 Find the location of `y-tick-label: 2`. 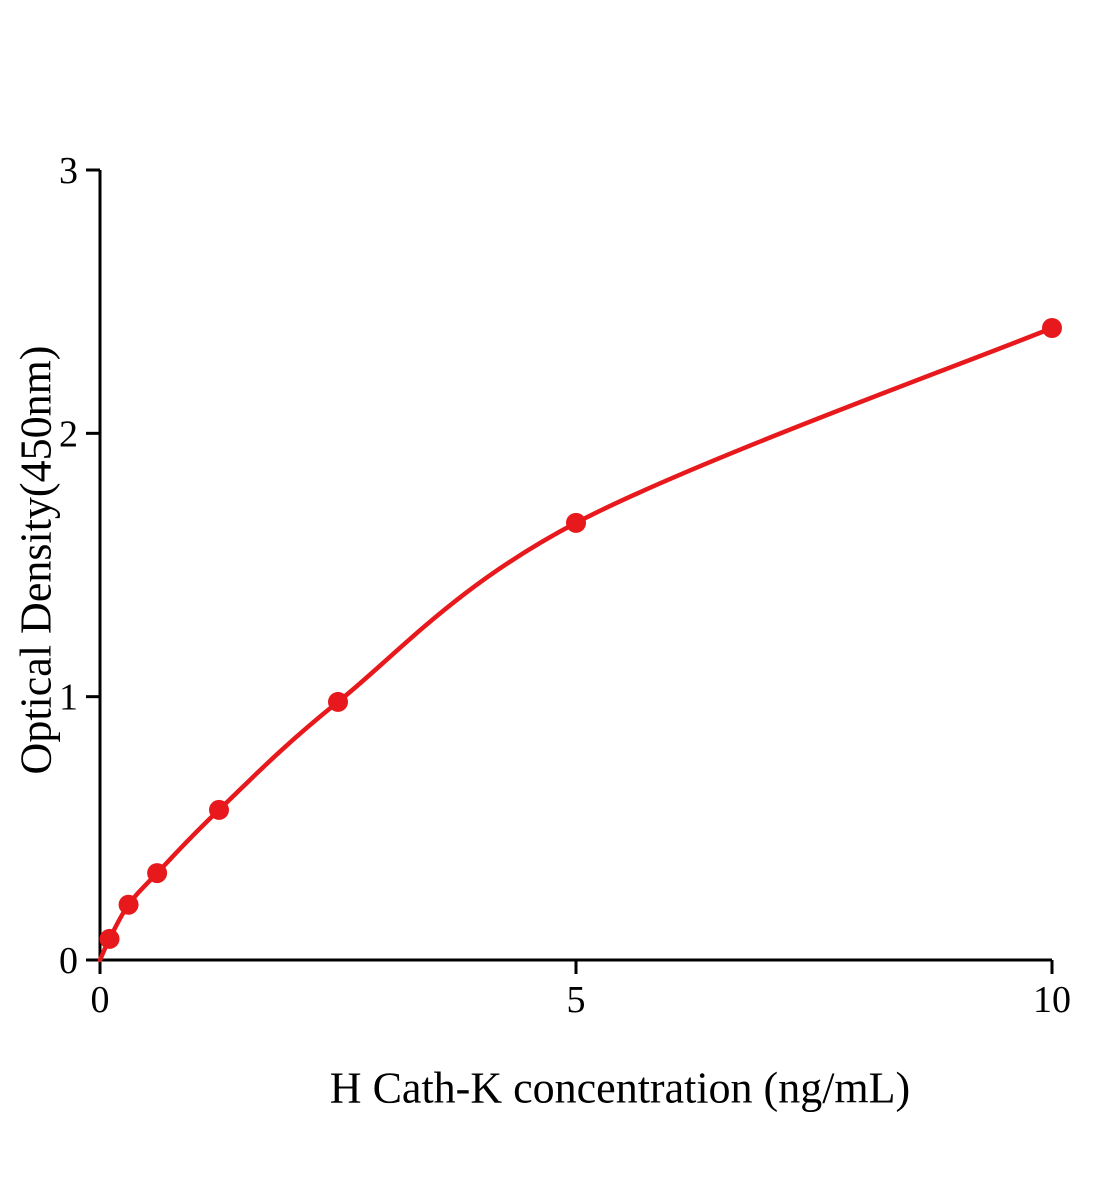

y-tick-label: 2 is located at coordinates (68, 434).